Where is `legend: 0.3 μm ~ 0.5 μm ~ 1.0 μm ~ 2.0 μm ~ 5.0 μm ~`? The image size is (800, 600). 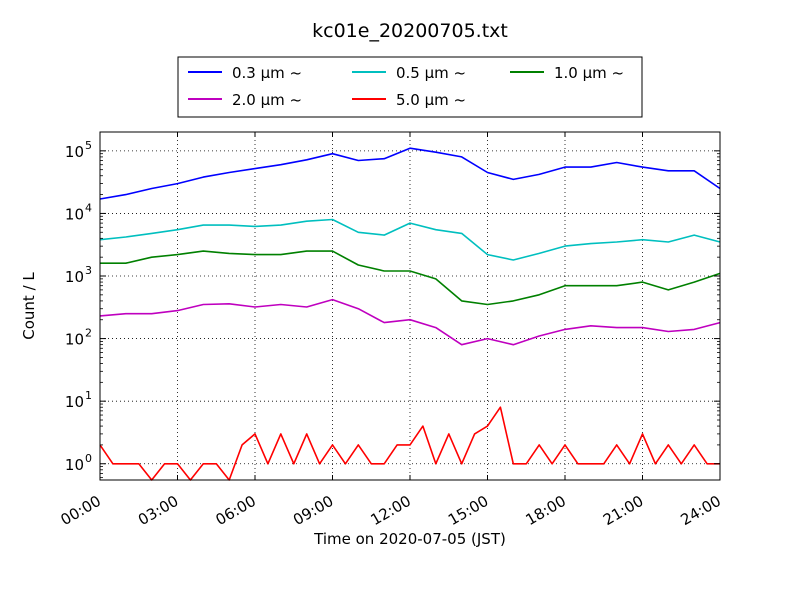 legend: 0.3 μm ~ 0.5 μm ~ 1.0 μm ~ 2.0 μm ~ 5.0 μm ~ is located at coordinates (410, 87).